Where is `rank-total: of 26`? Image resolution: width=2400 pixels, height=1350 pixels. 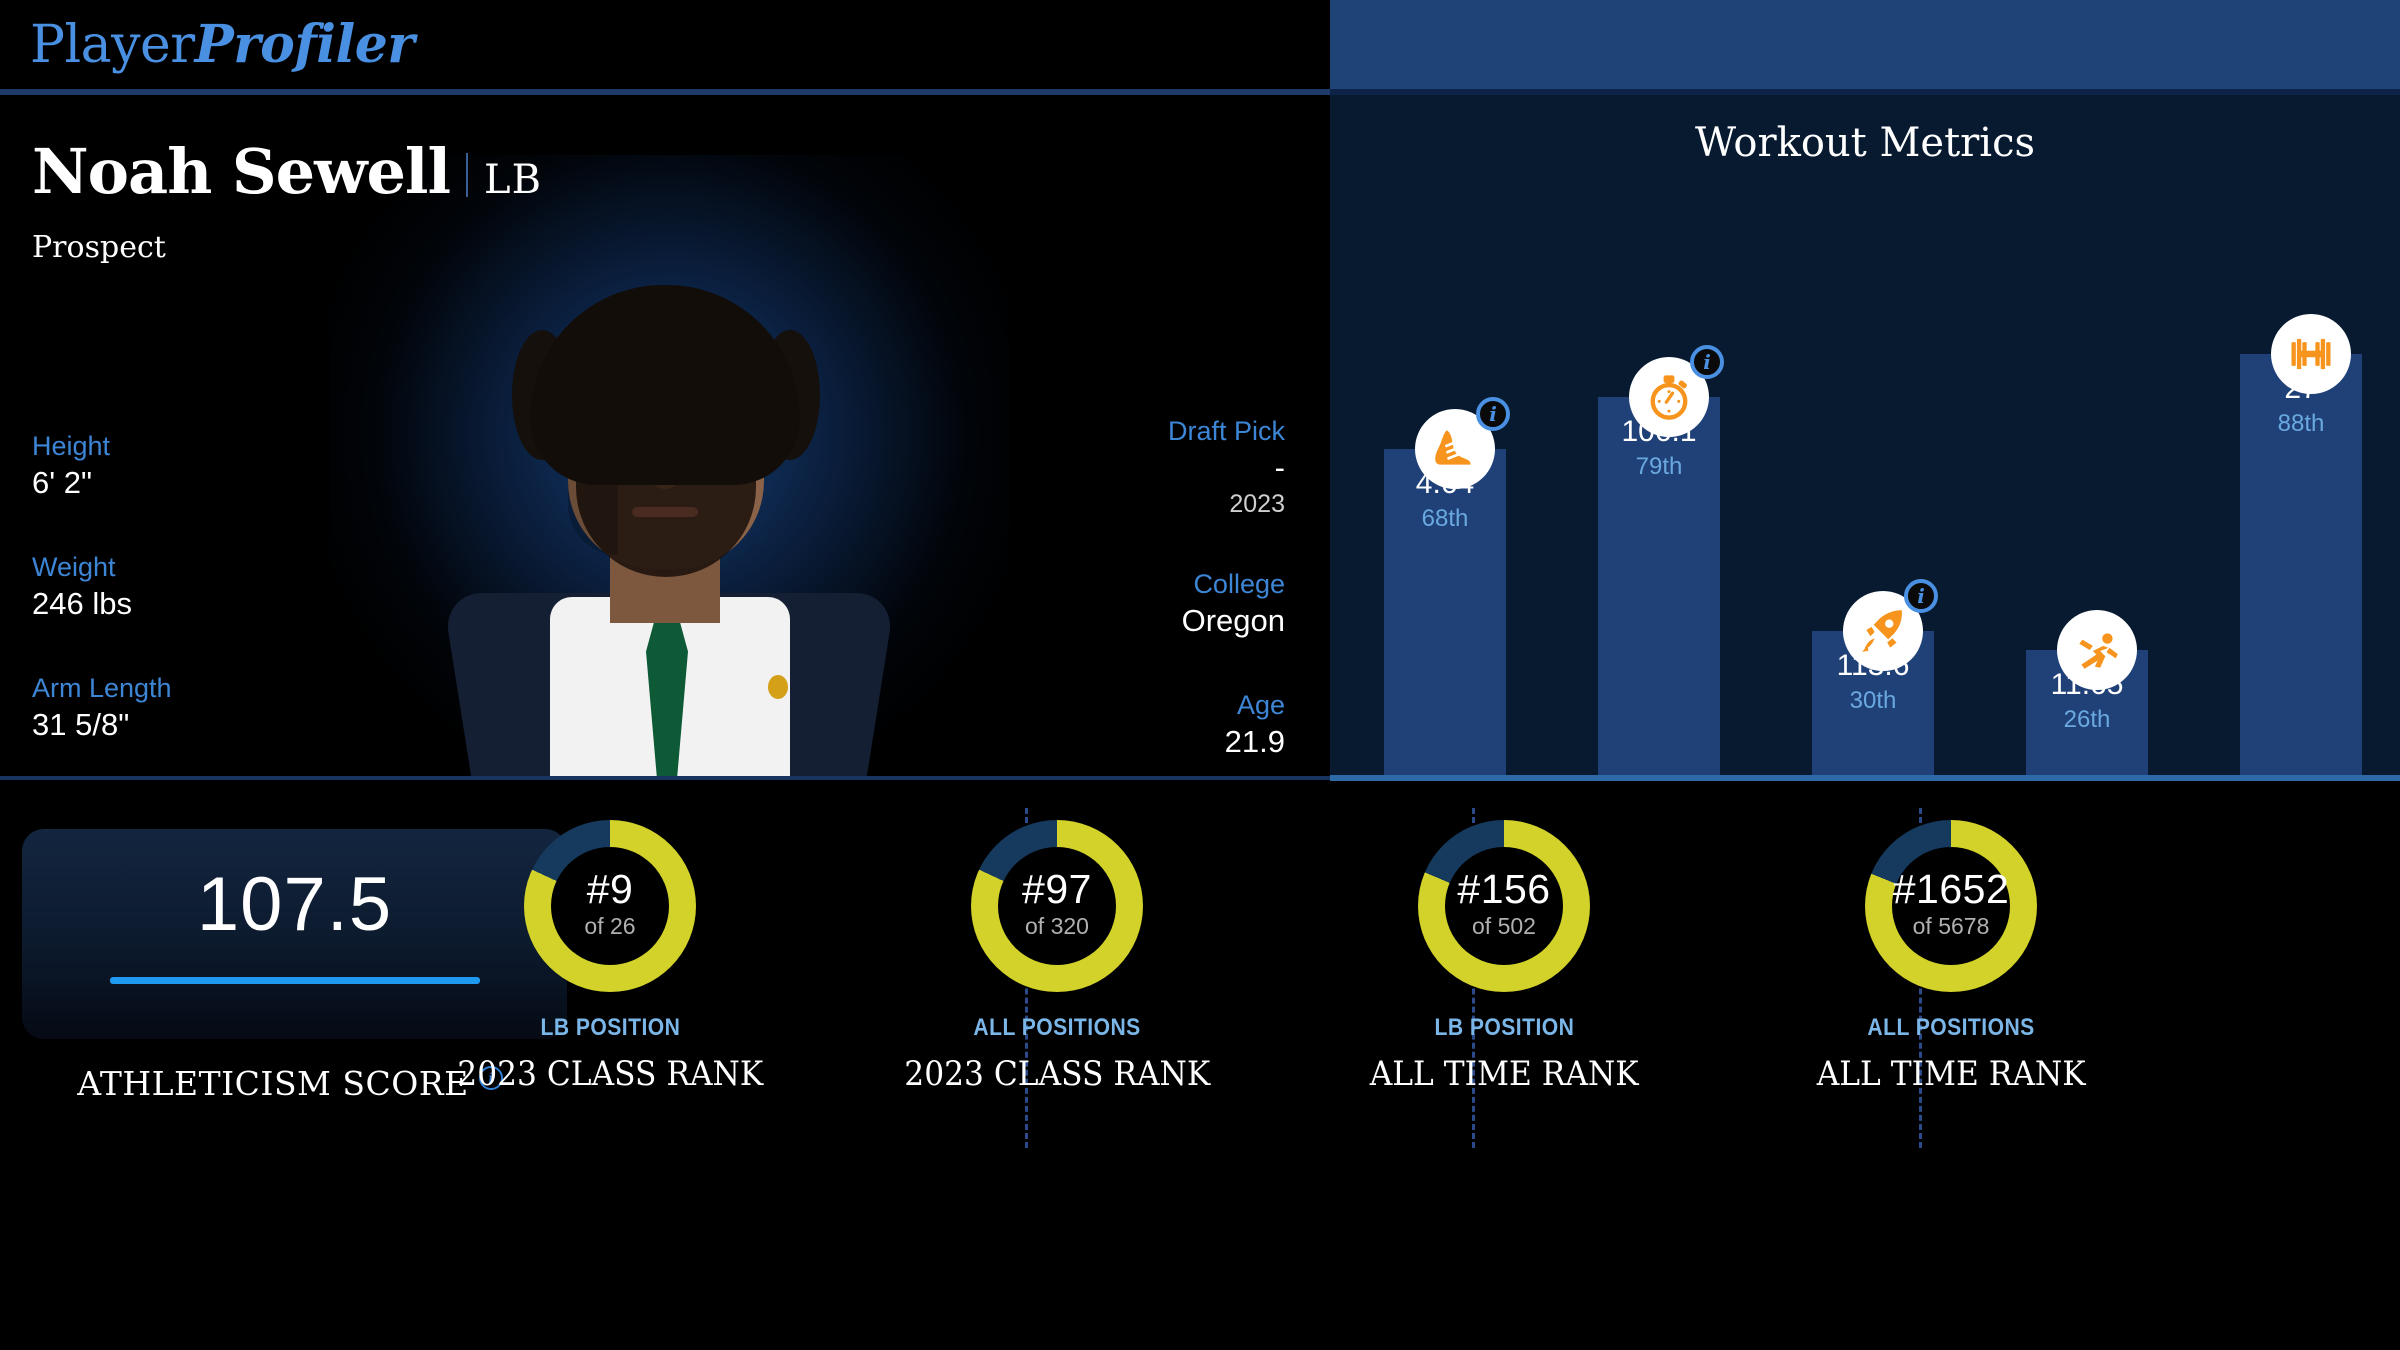 rank-total: of 26 is located at coordinates (610, 926).